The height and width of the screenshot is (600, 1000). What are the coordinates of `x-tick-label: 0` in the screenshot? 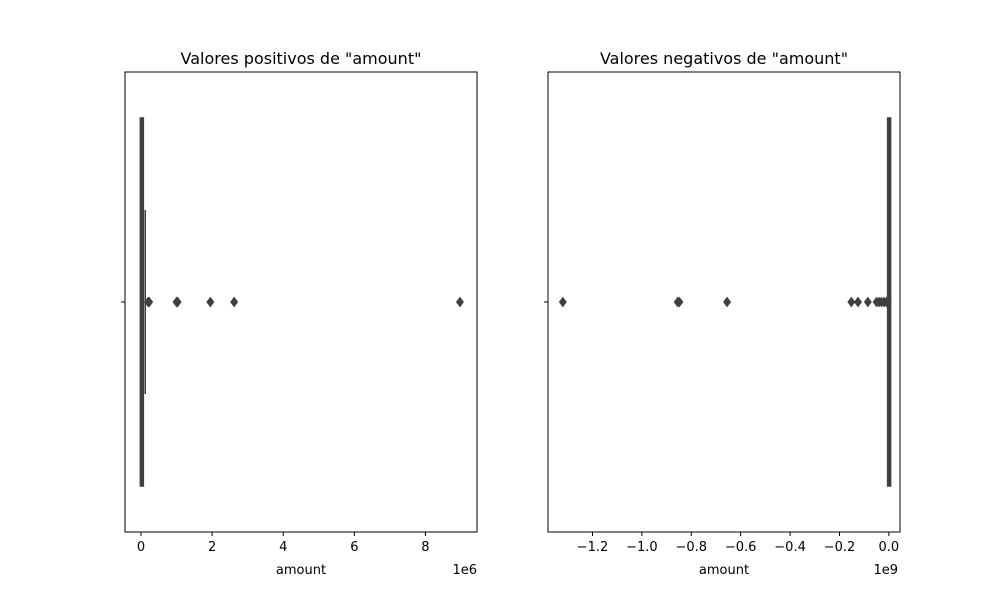 It's located at (141, 547).